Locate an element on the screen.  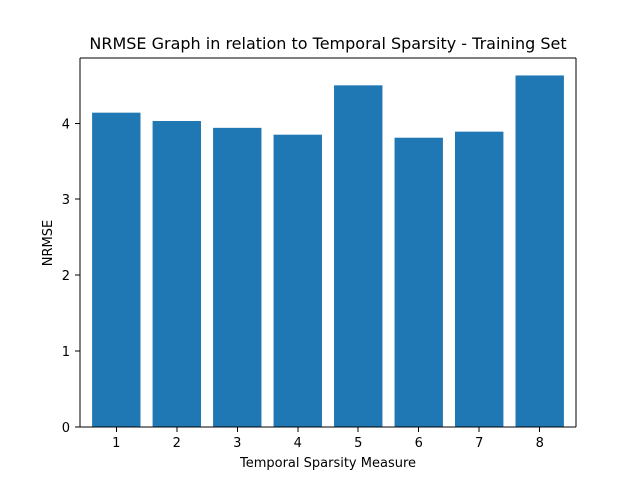
y-tick-label-3: 3 is located at coordinates (66, 200).